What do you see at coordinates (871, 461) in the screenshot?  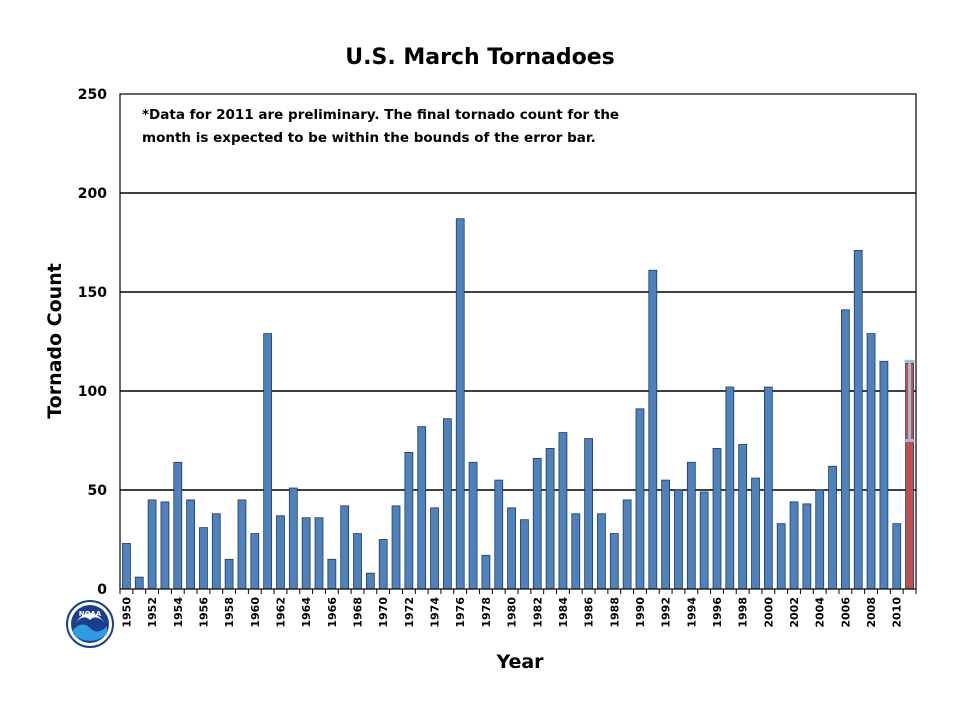 I see `bar-2008` at bounding box center [871, 461].